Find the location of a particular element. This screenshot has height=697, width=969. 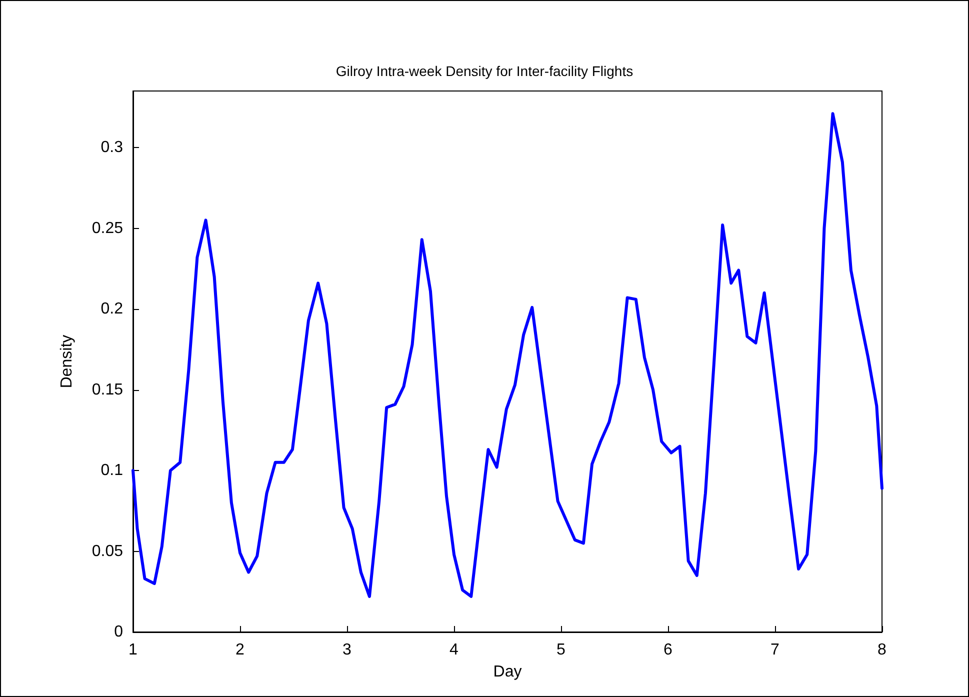

x-tick-label: 1 is located at coordinates (133, 650).